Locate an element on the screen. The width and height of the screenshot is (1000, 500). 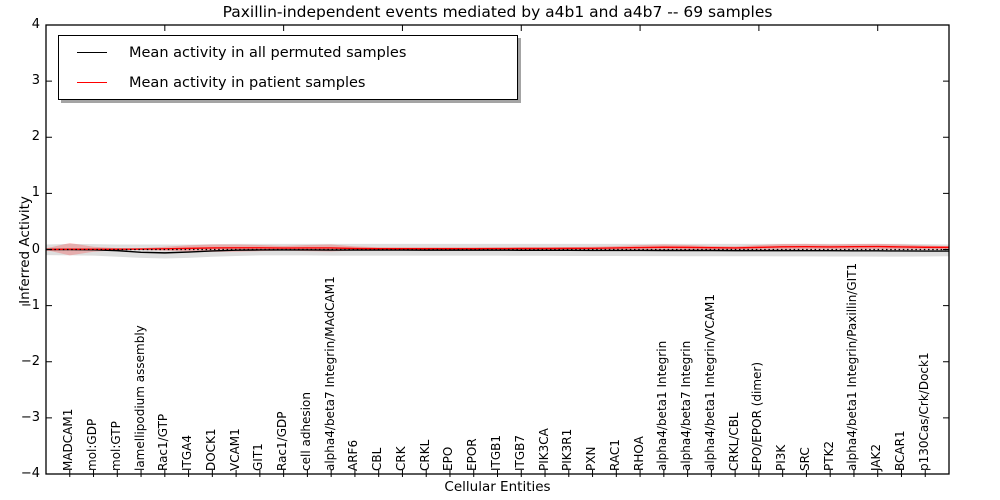
y-tick-label: 1 is located at coordinates (35, 193).